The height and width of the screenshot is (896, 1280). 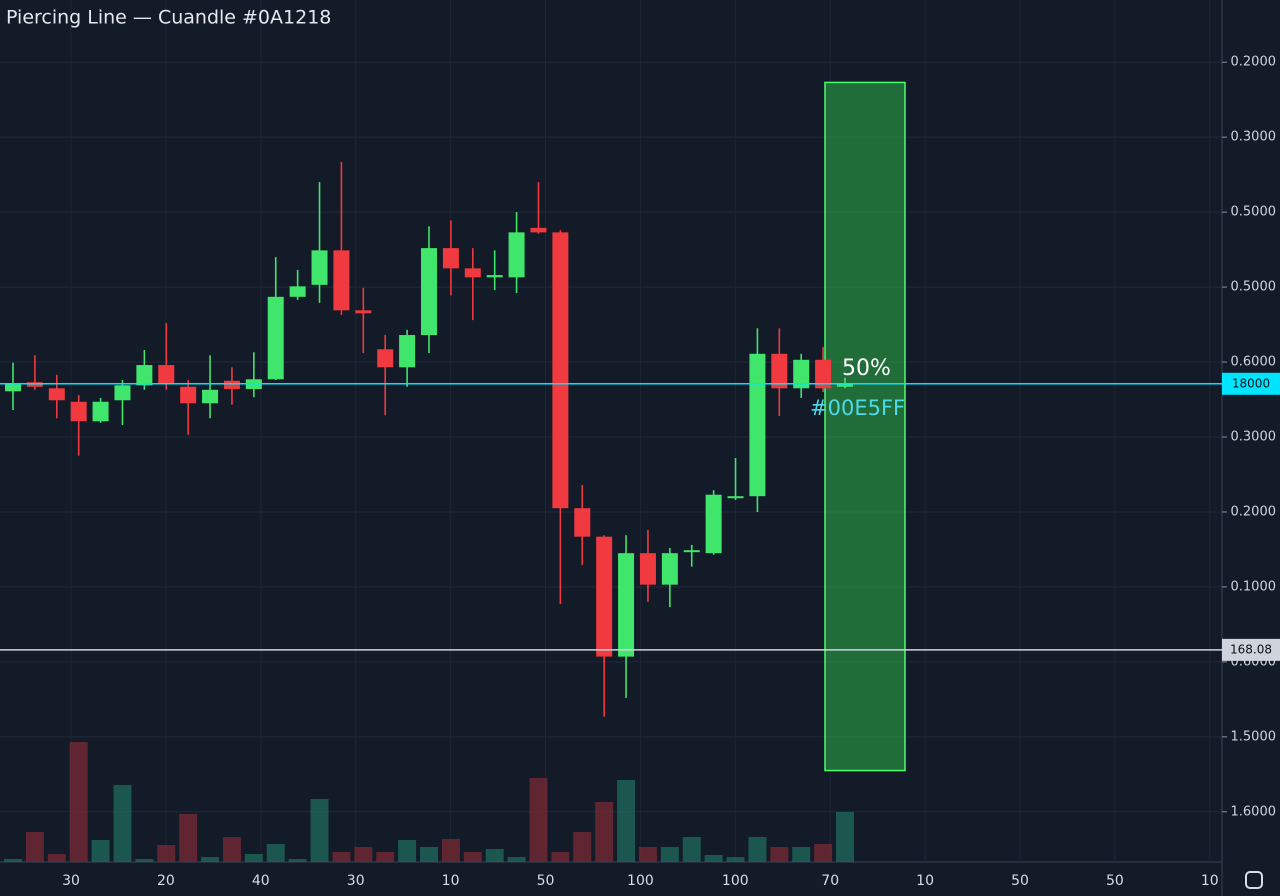 I want to click on zone-sublabel: #00E5FF, so click(x=857, y=408).